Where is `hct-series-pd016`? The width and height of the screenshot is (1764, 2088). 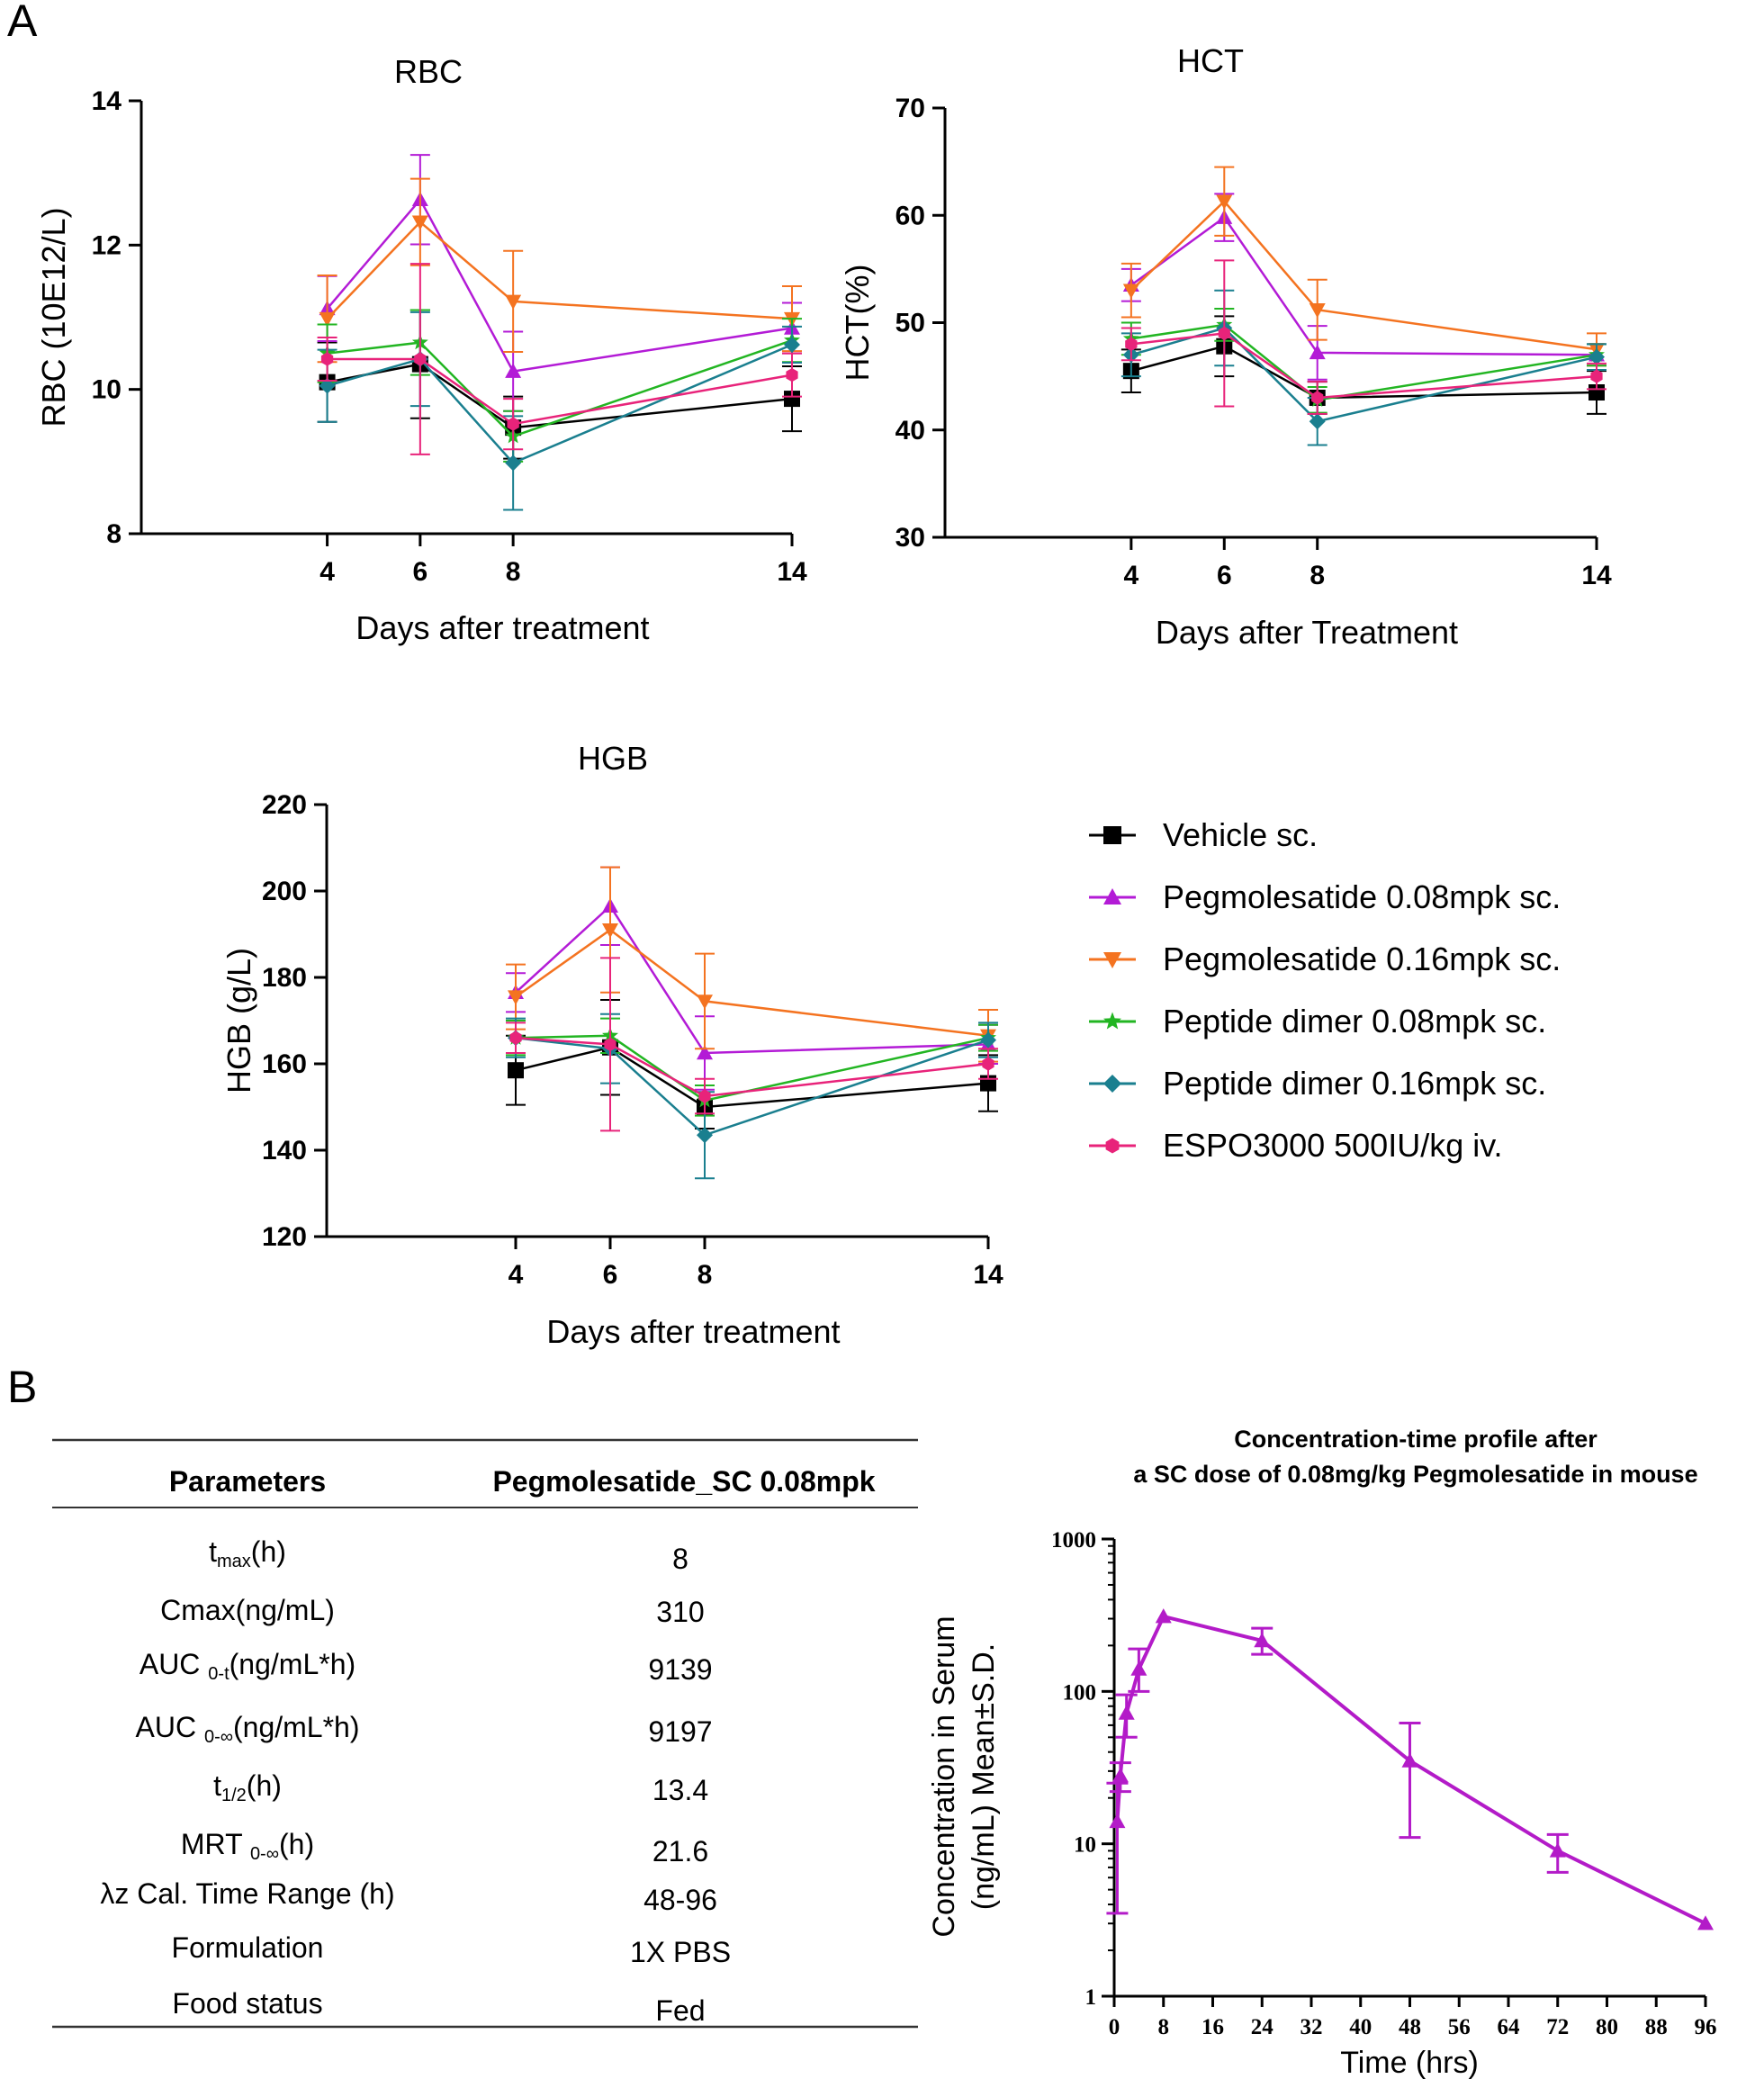 hct-series-pd016 is located at coordinates (1363, 368).